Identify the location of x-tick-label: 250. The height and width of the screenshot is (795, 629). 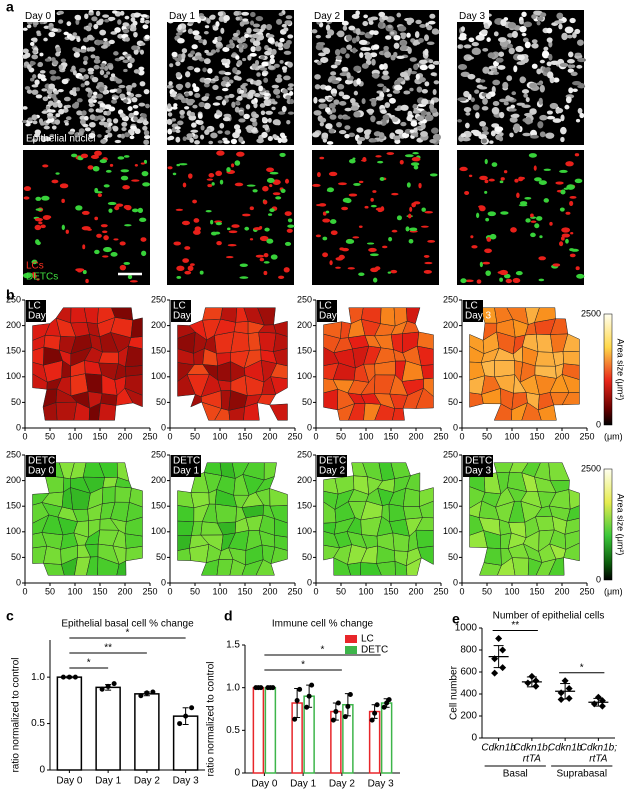
(294, 591).